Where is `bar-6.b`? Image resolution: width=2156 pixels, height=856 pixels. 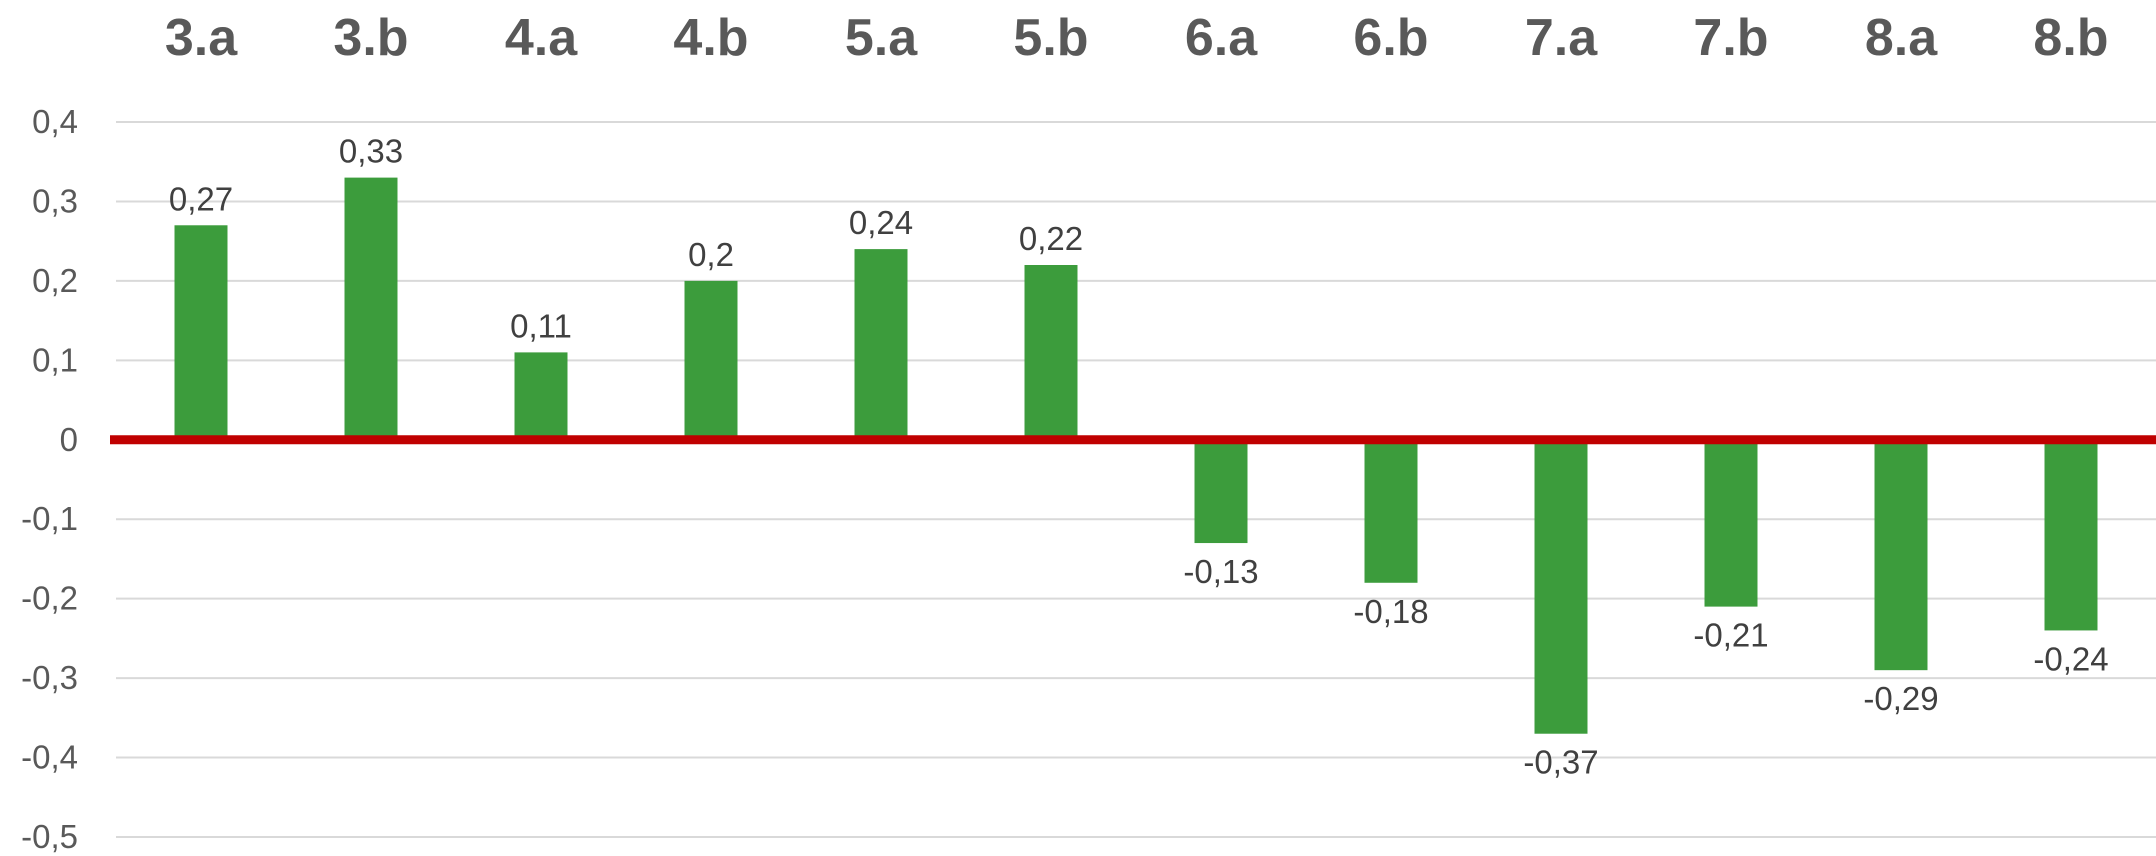 bar-6.b is located at coordinates (1391, 511).